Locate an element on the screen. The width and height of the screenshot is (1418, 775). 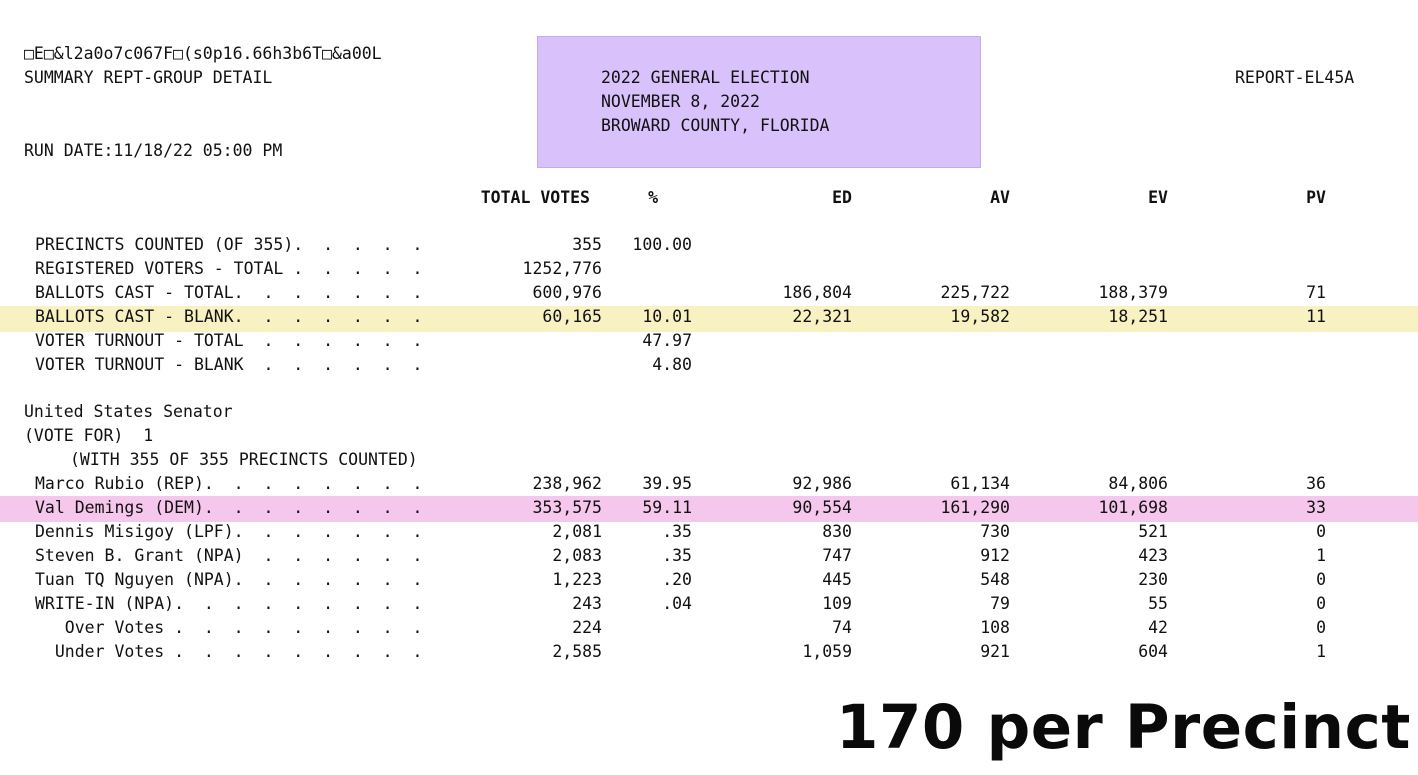
ed-value: 90,554 is located at coordinates (822, 507).